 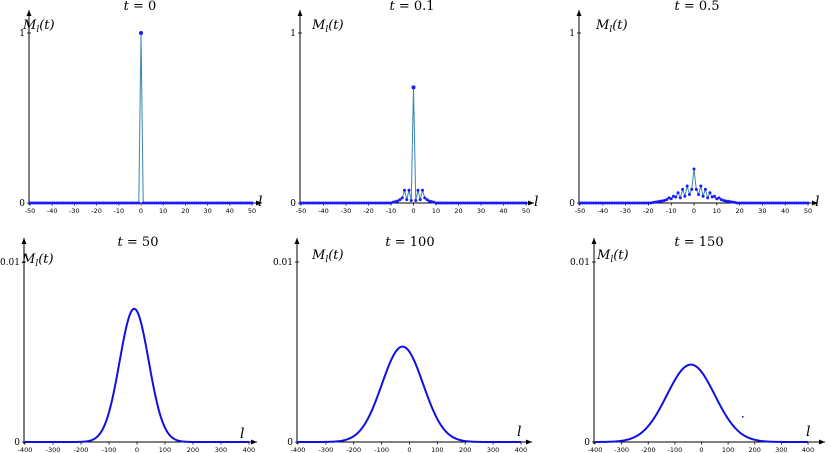 I want to click on x-tick-label: -40, so click(x=602, y=211).